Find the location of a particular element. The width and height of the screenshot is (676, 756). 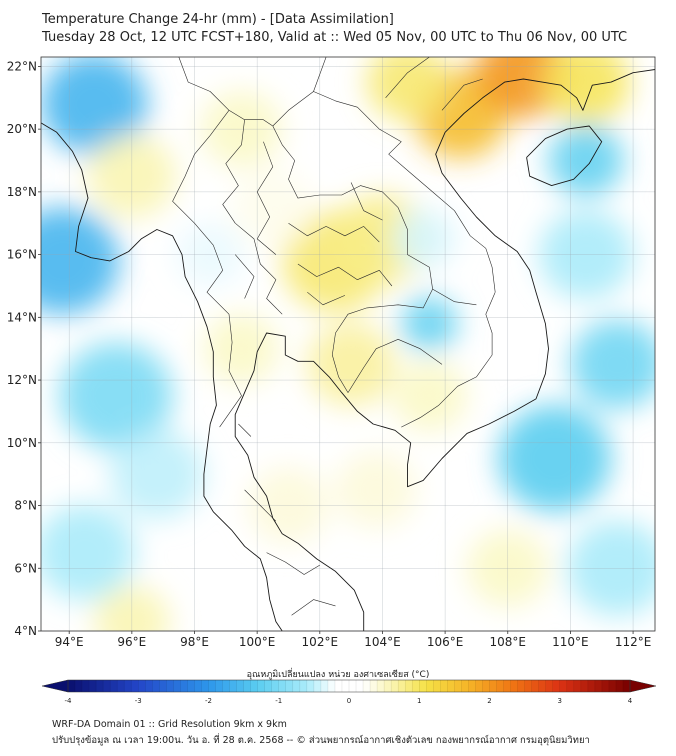

lon-tick-label: 102°E is located at coordinates (320, 642).